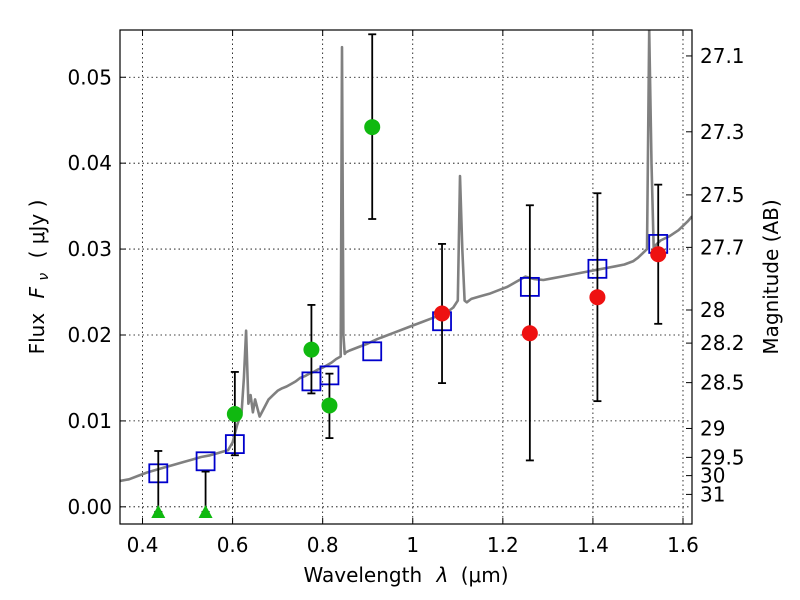 This screenshot has height=600, width=800. What do you see at coordinates (593, 545) in the screenshot?
I see `x-tick-label: 1.4` at bounding box center [593, 545].